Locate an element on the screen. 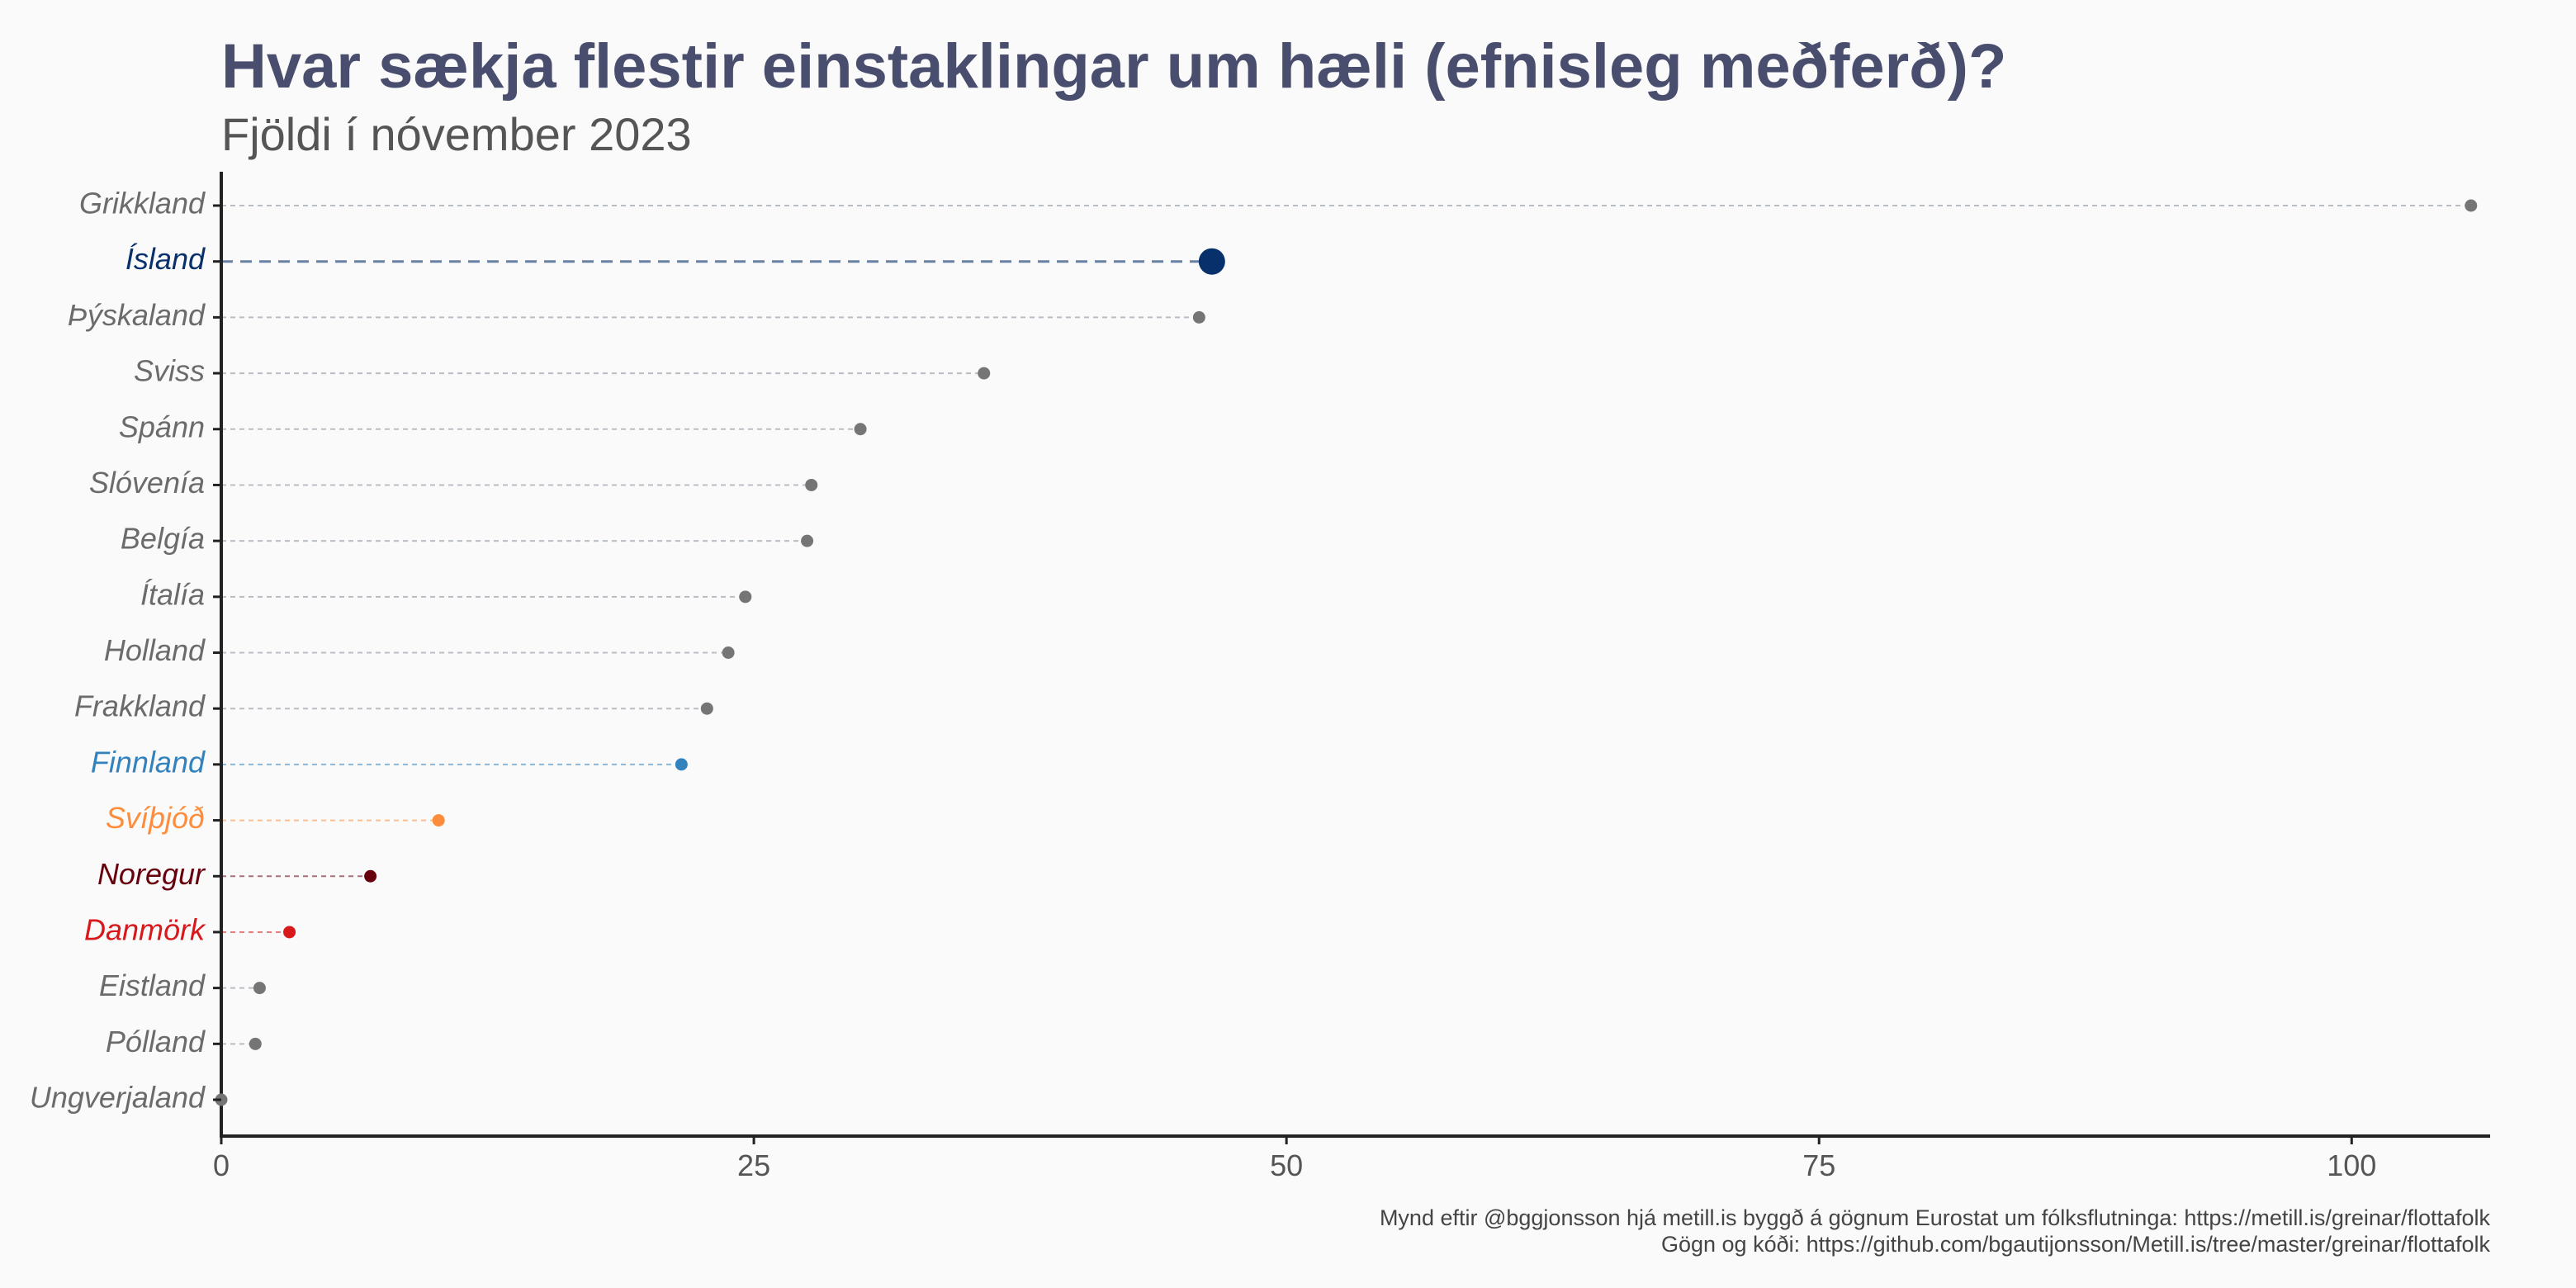  lollipop-point-island is located at coordinates (1211, 261).